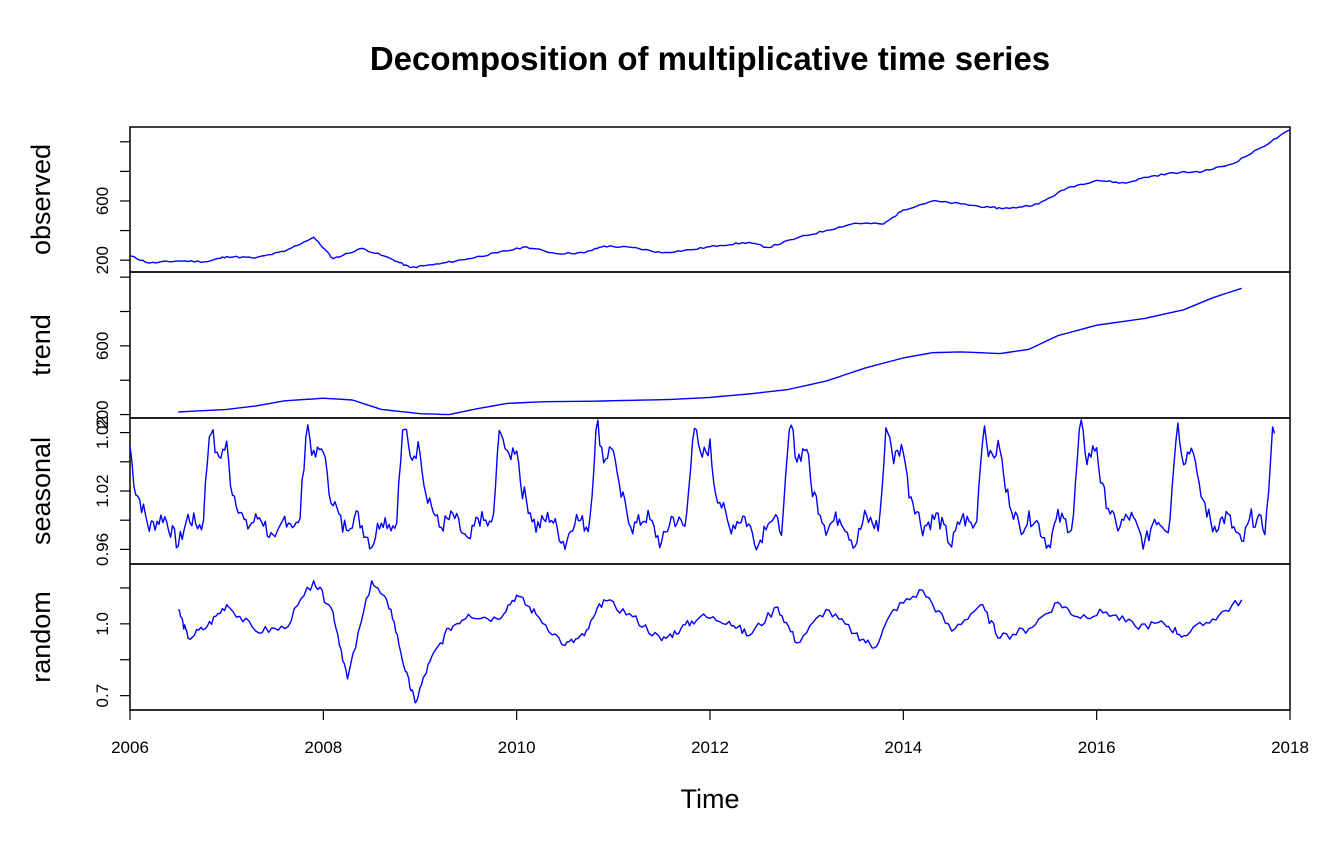  I want to click on series-line-random, so click(710, 642).